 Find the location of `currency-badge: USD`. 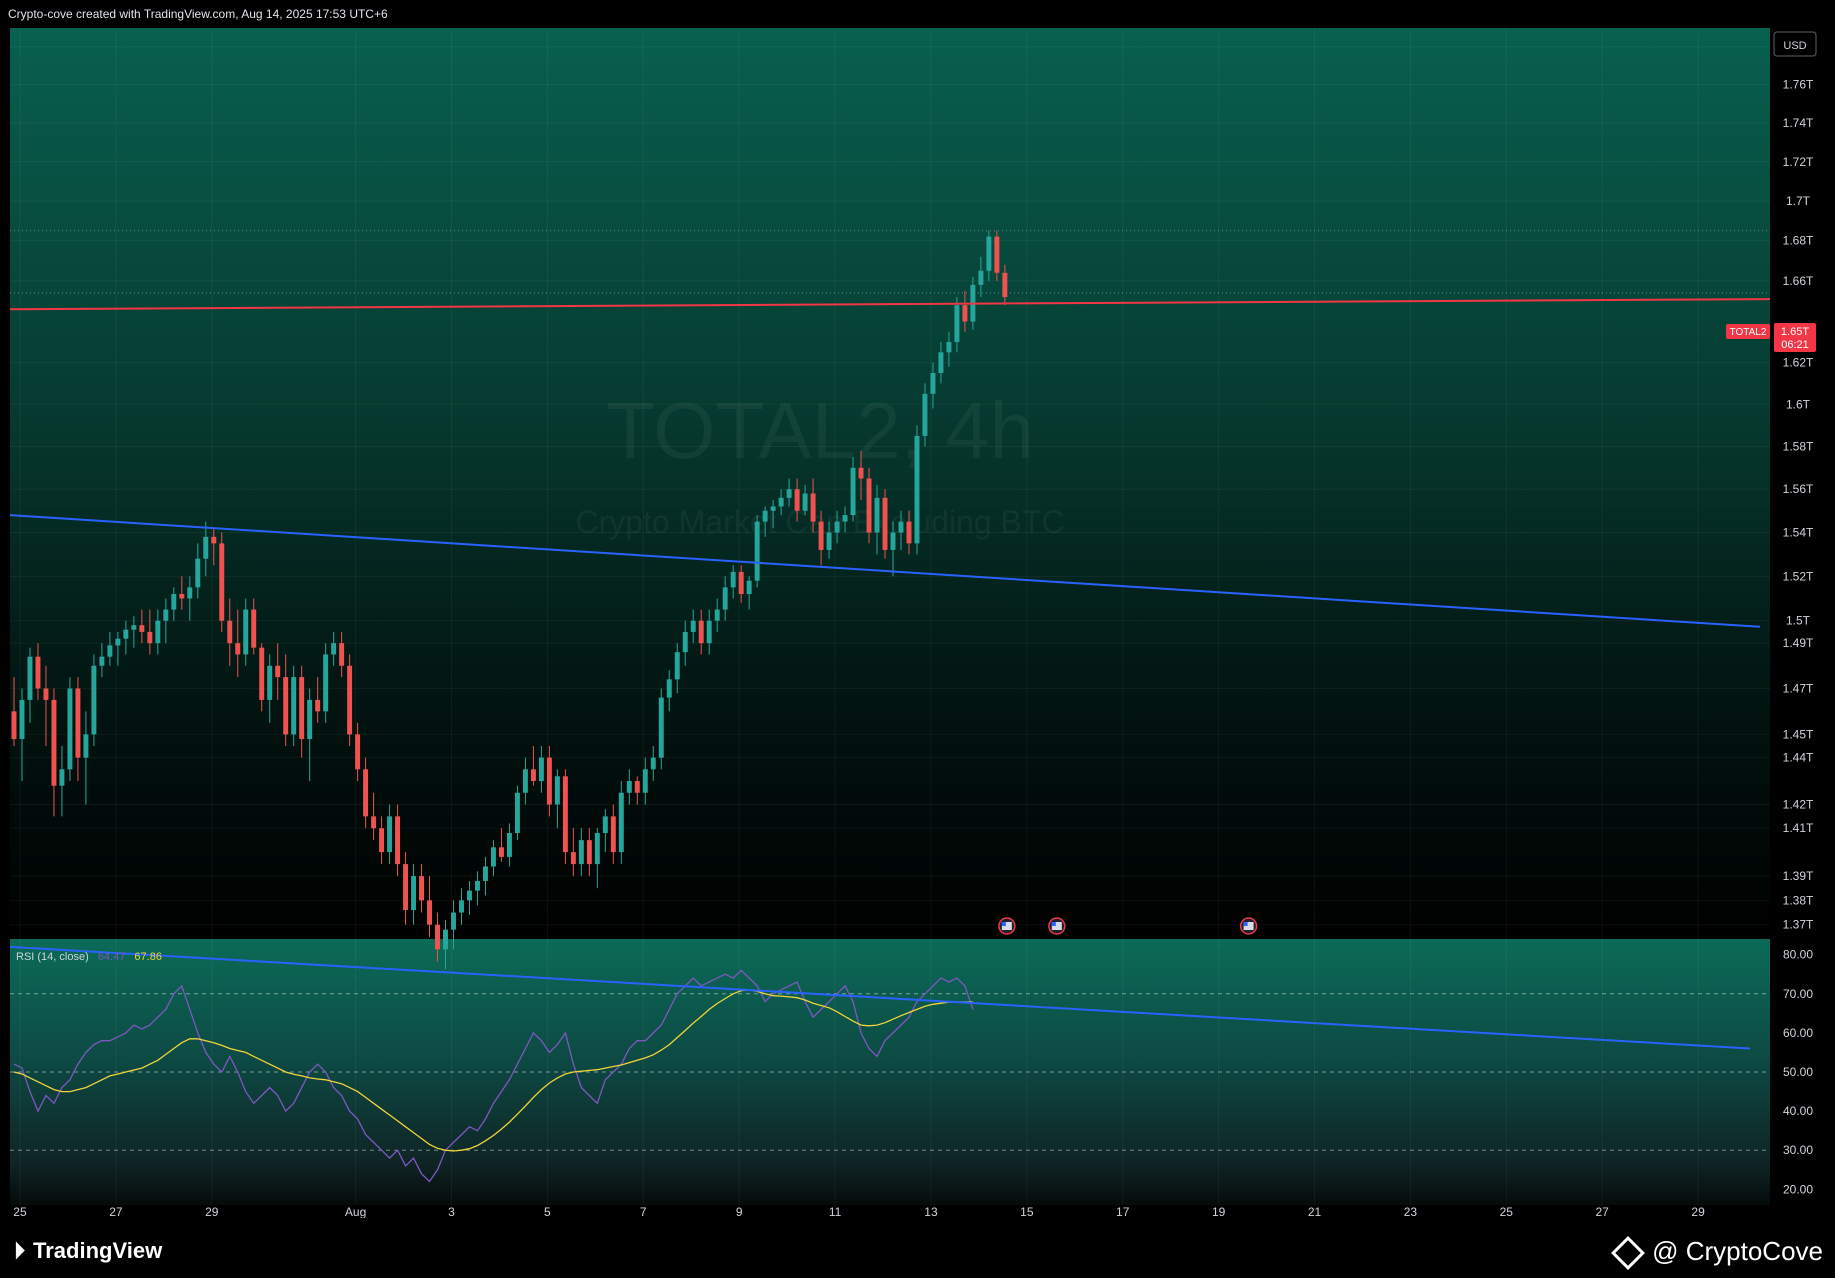

currency-badge: USD is located at coordinates (1795, 44).